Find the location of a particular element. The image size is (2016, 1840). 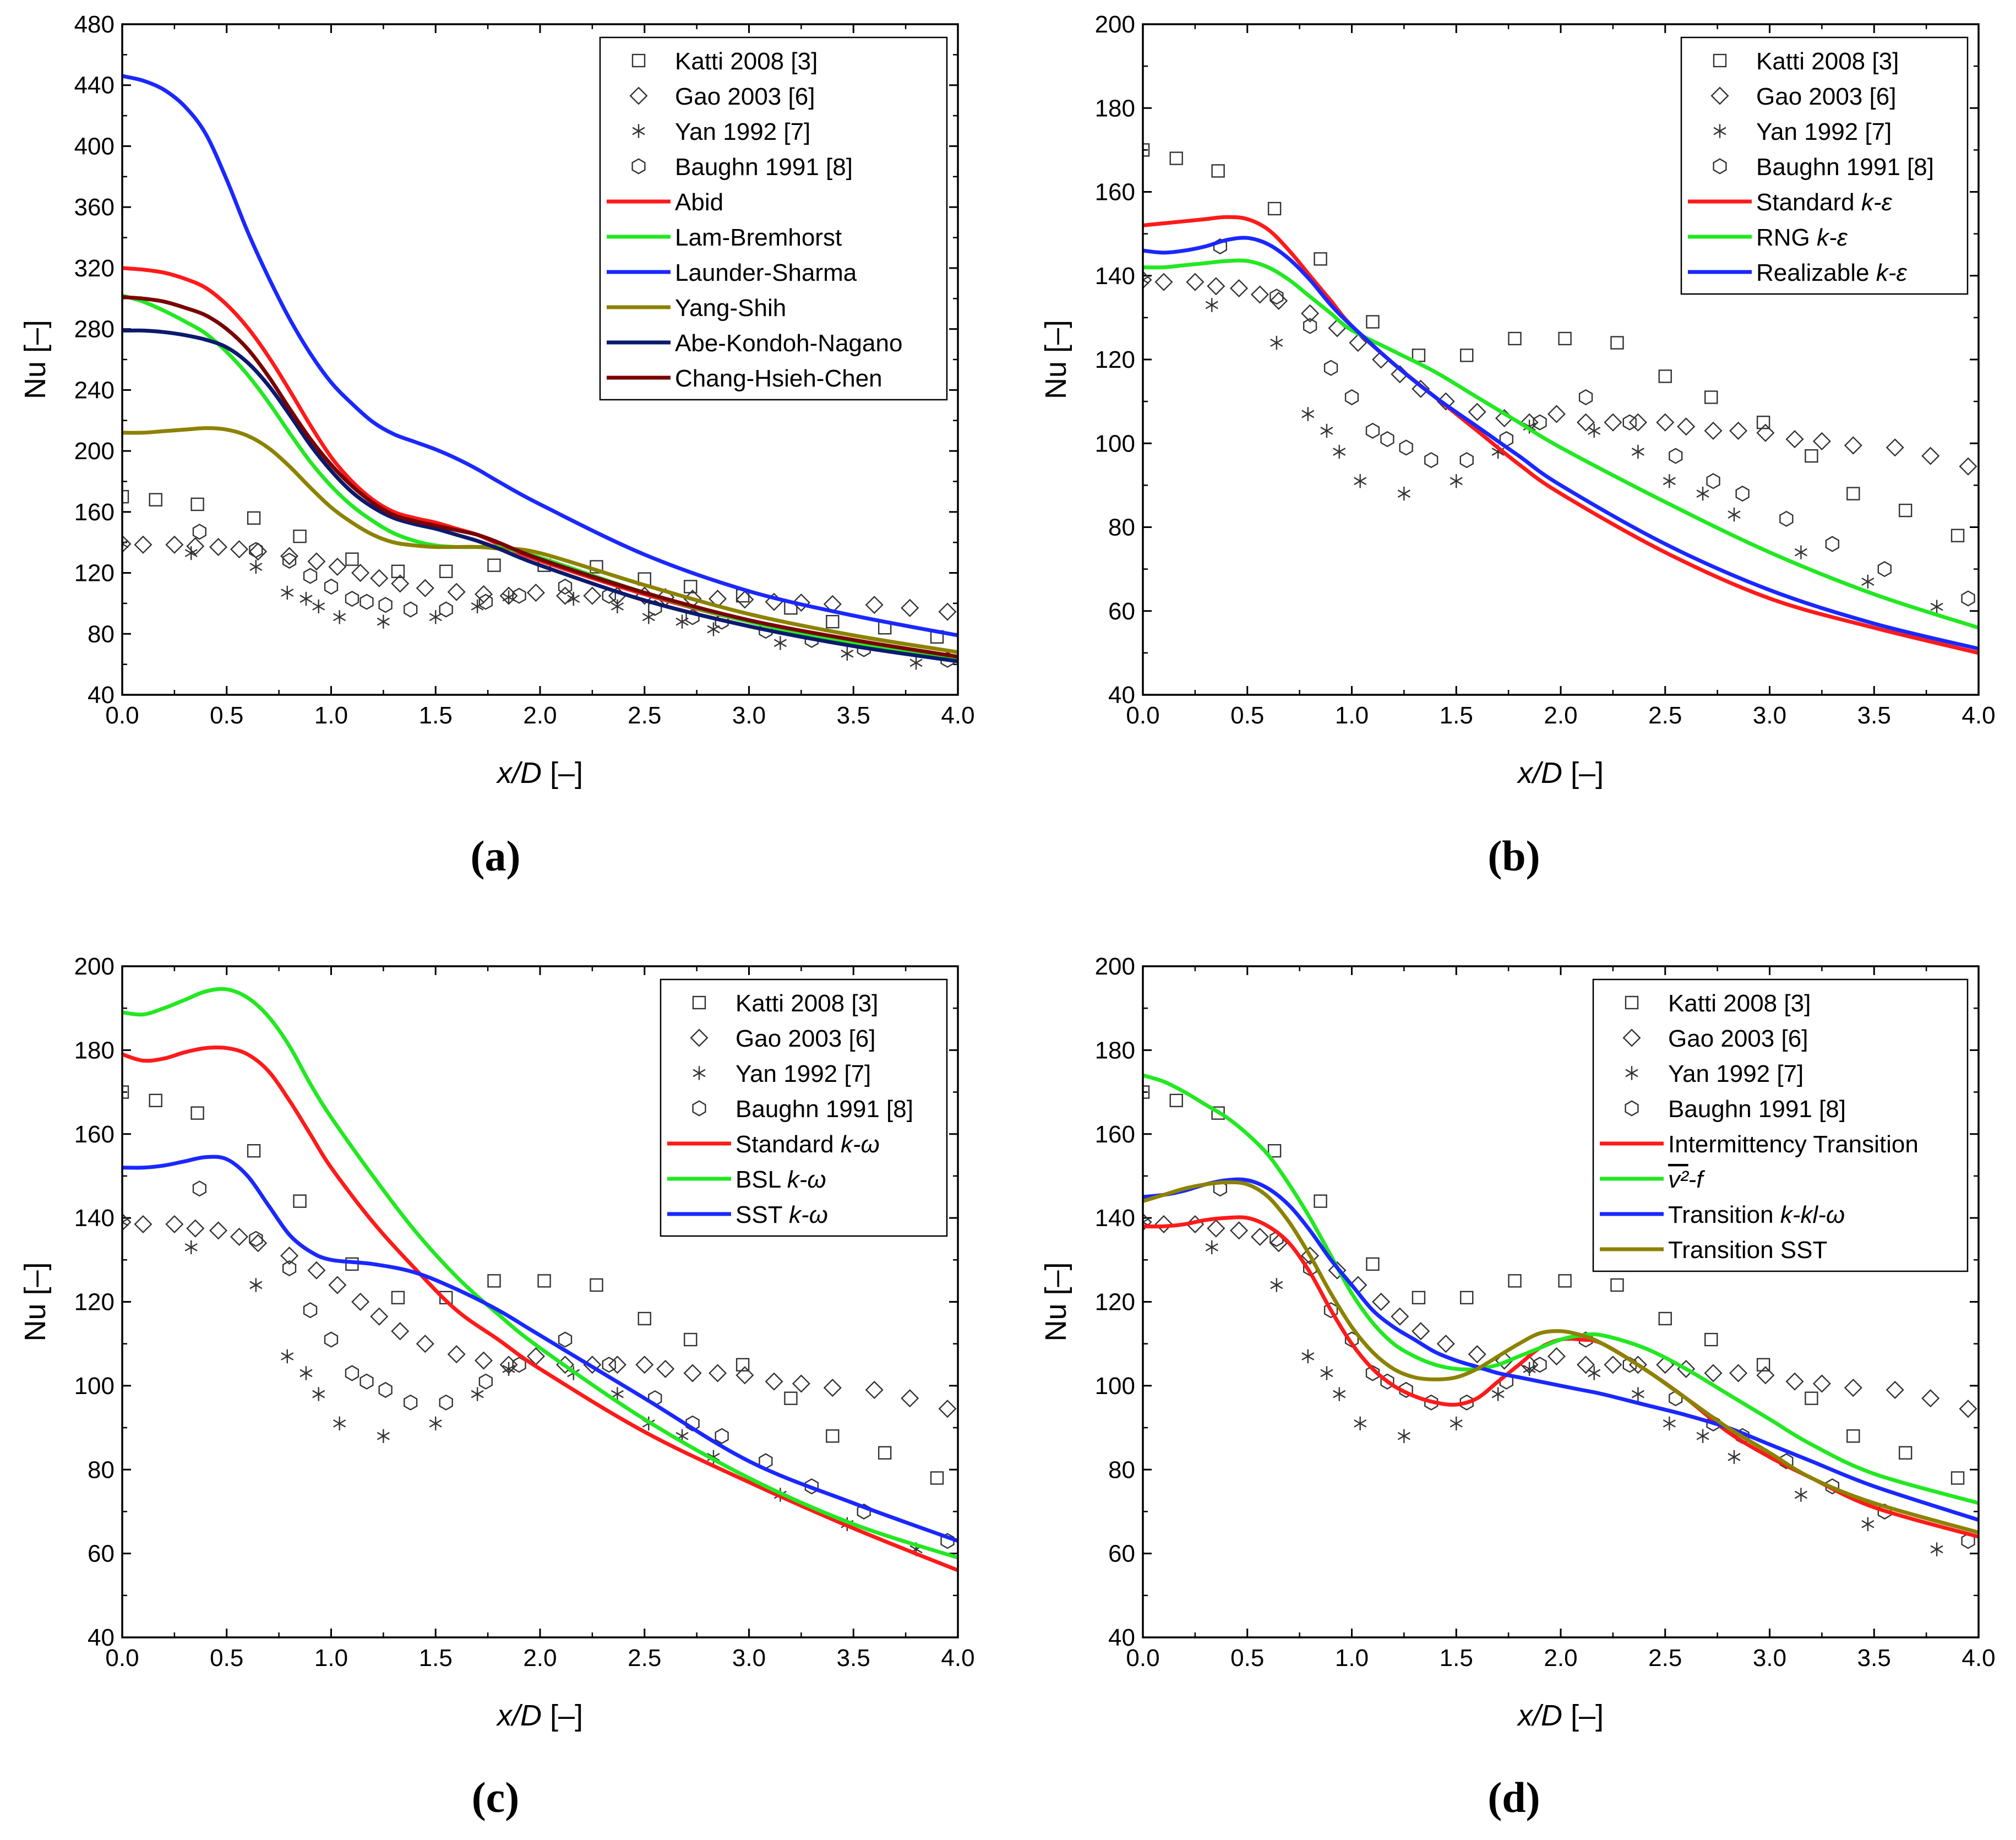

y-tick-label: 80 is located at coordinates (1121, 527).